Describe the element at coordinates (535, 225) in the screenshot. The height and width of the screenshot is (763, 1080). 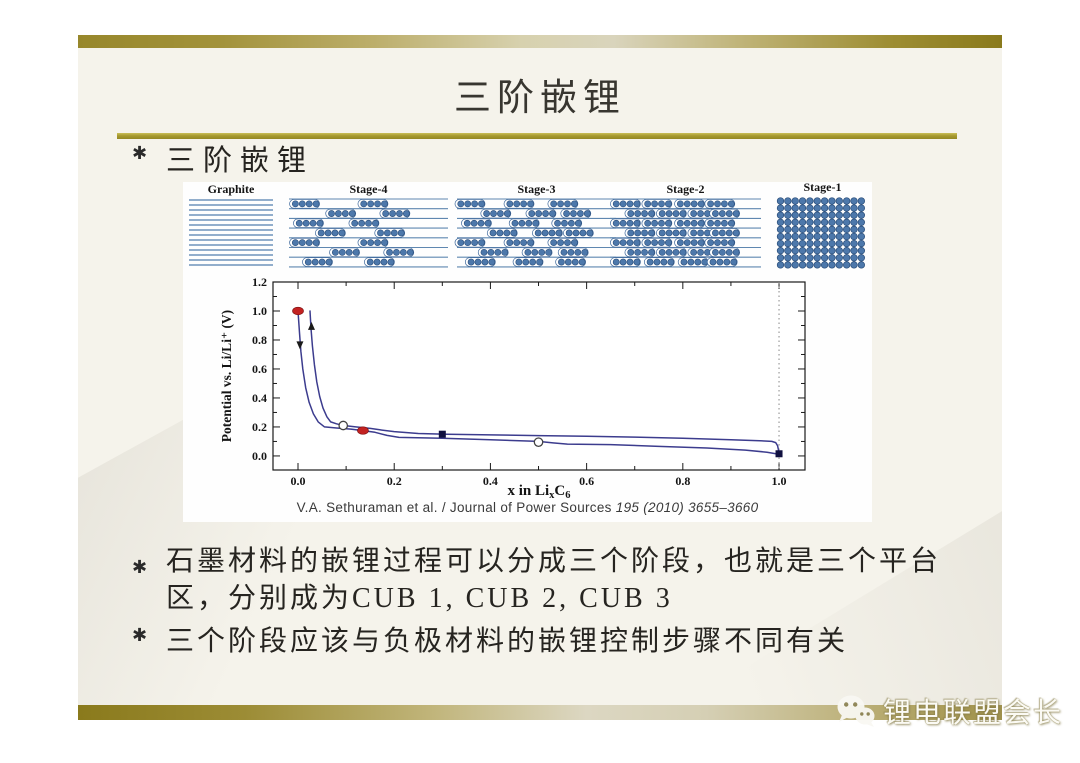
I see `stage-block-stage-3: Stage-3` at that location.